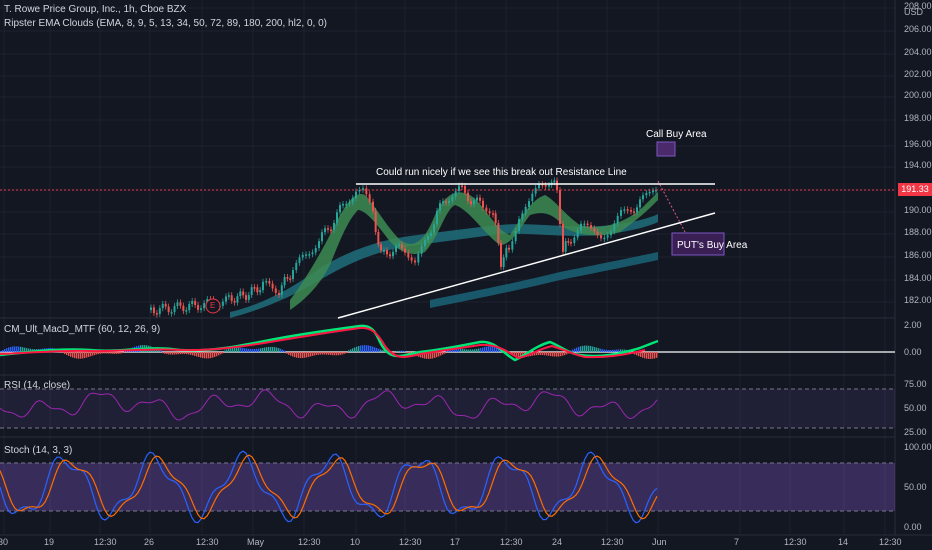  What do you see at coordinates (82, 329) in the screenshot?
I see `macd-title: CM_Ult_MacD_MTF (60, 12, 26, 9)` at bounding box center [82, 329].